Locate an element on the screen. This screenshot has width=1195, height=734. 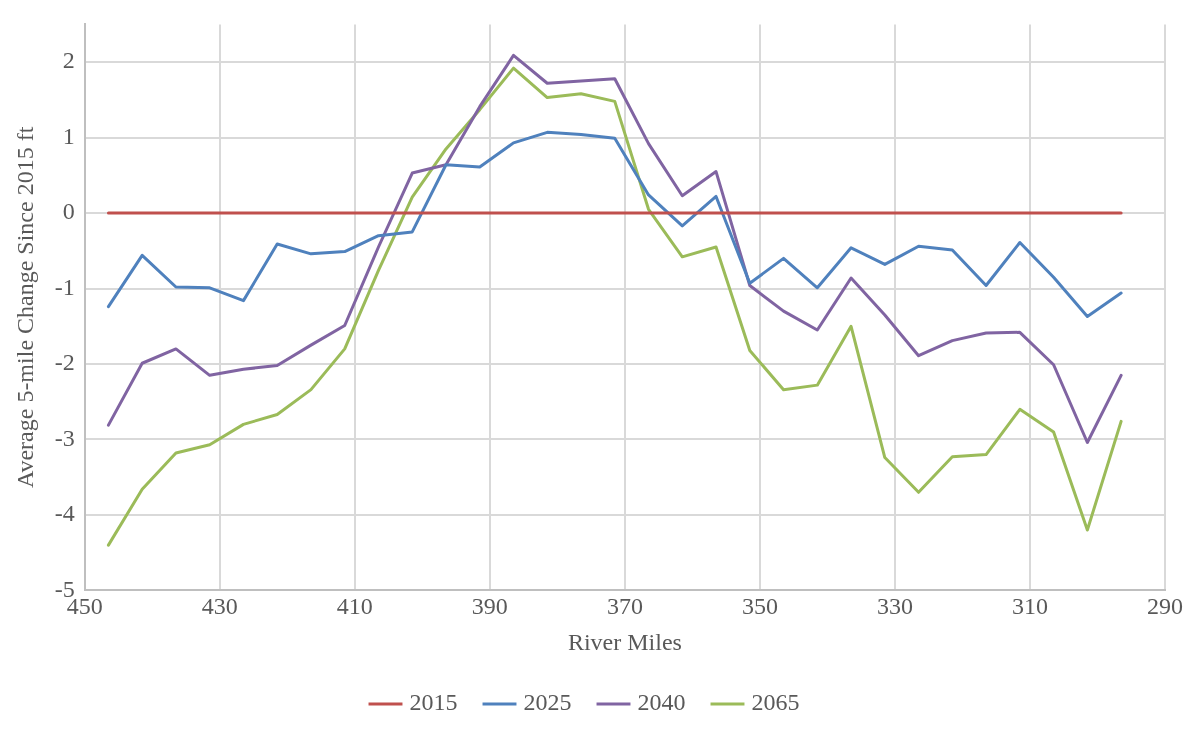
x-tick-label: 310 is located at coordinates (1029, 606).